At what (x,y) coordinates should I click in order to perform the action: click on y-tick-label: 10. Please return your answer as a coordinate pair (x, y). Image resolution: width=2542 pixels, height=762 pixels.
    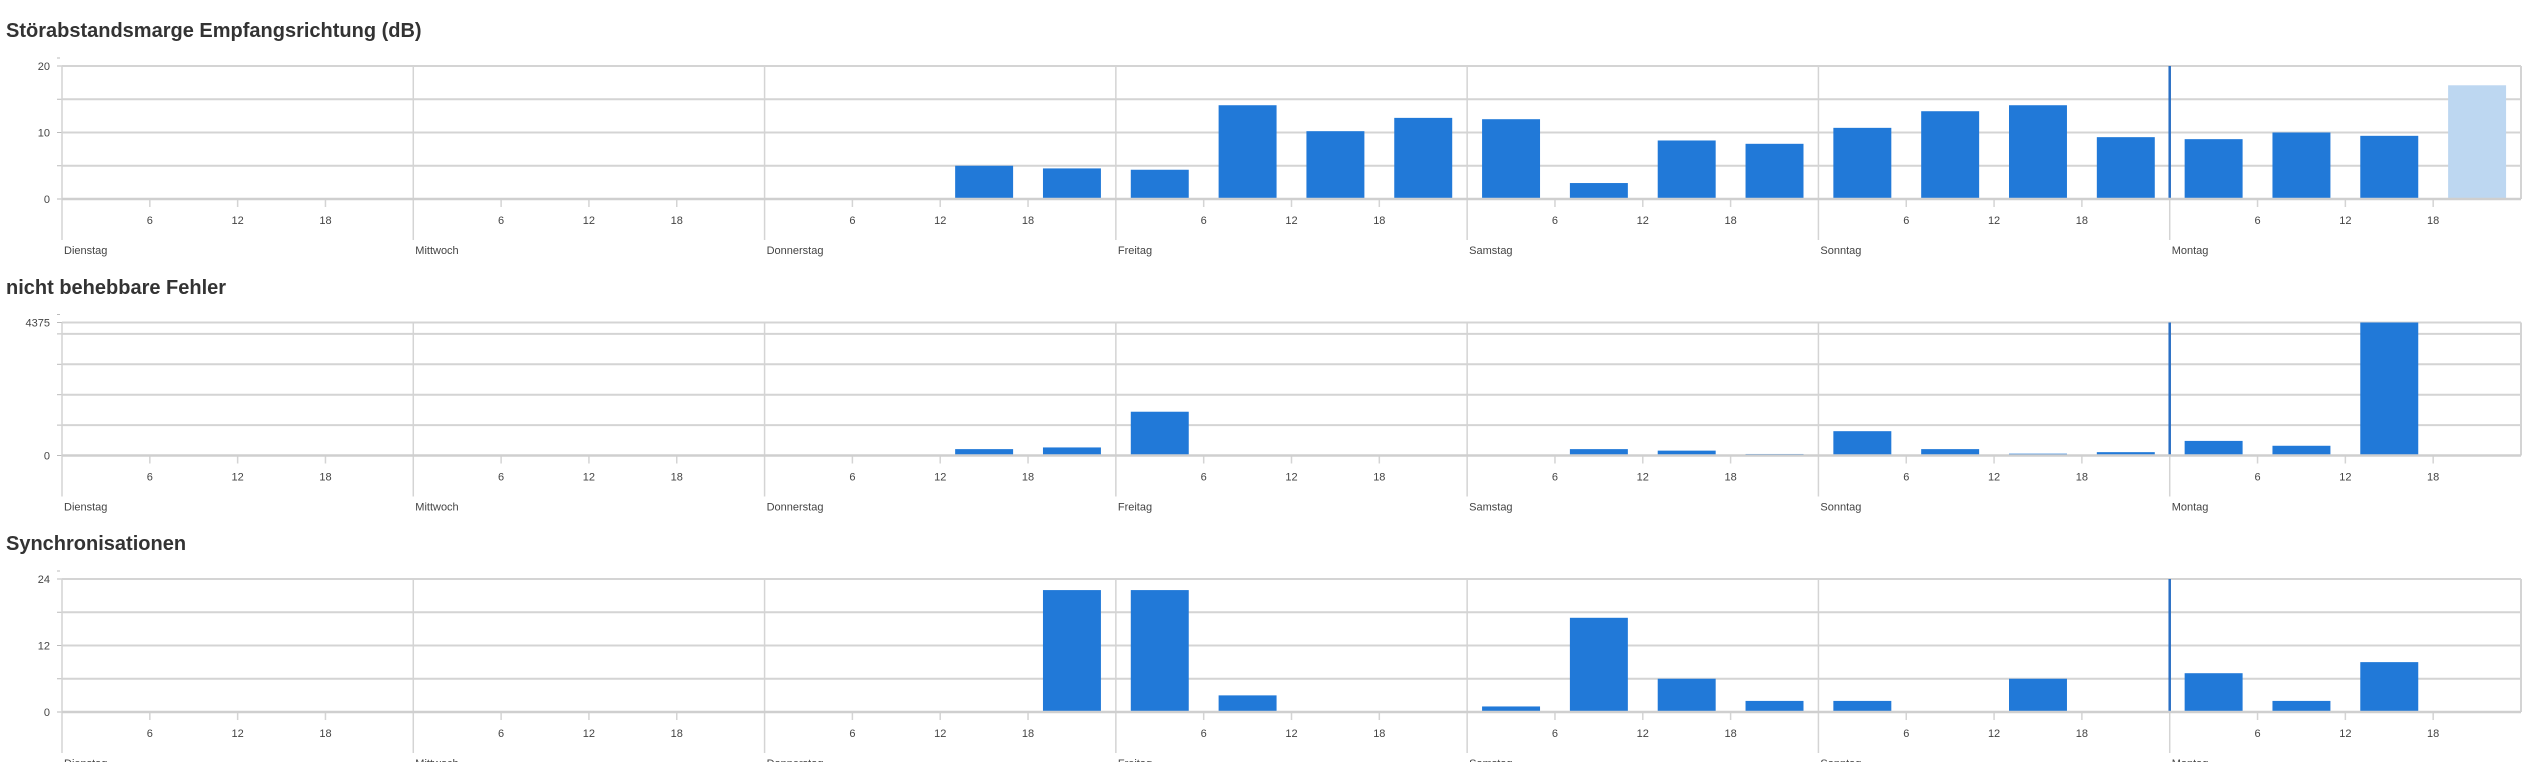
    Looking at the image, I should click on (44, 134).